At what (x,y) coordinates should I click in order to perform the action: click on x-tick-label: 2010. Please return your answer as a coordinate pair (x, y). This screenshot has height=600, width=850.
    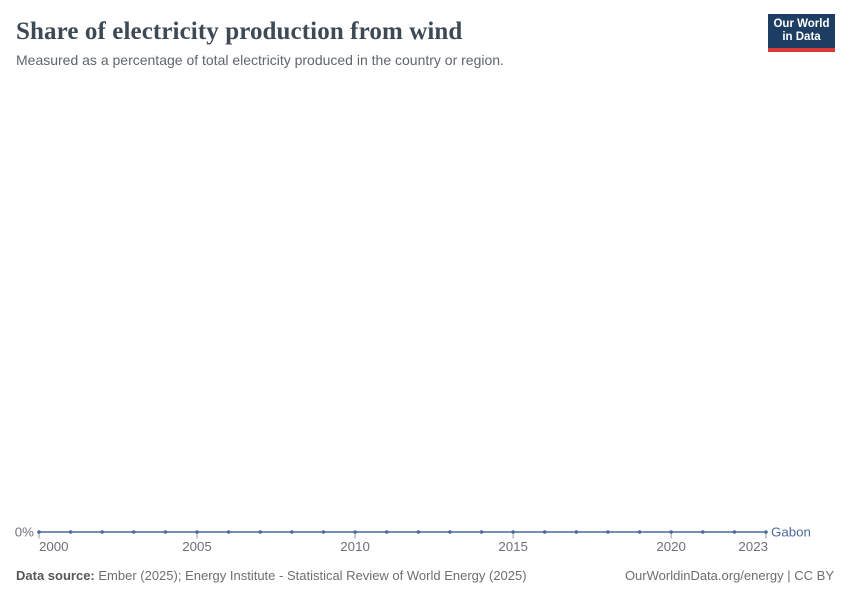
    Looking at the image, I should click on (355, 546).